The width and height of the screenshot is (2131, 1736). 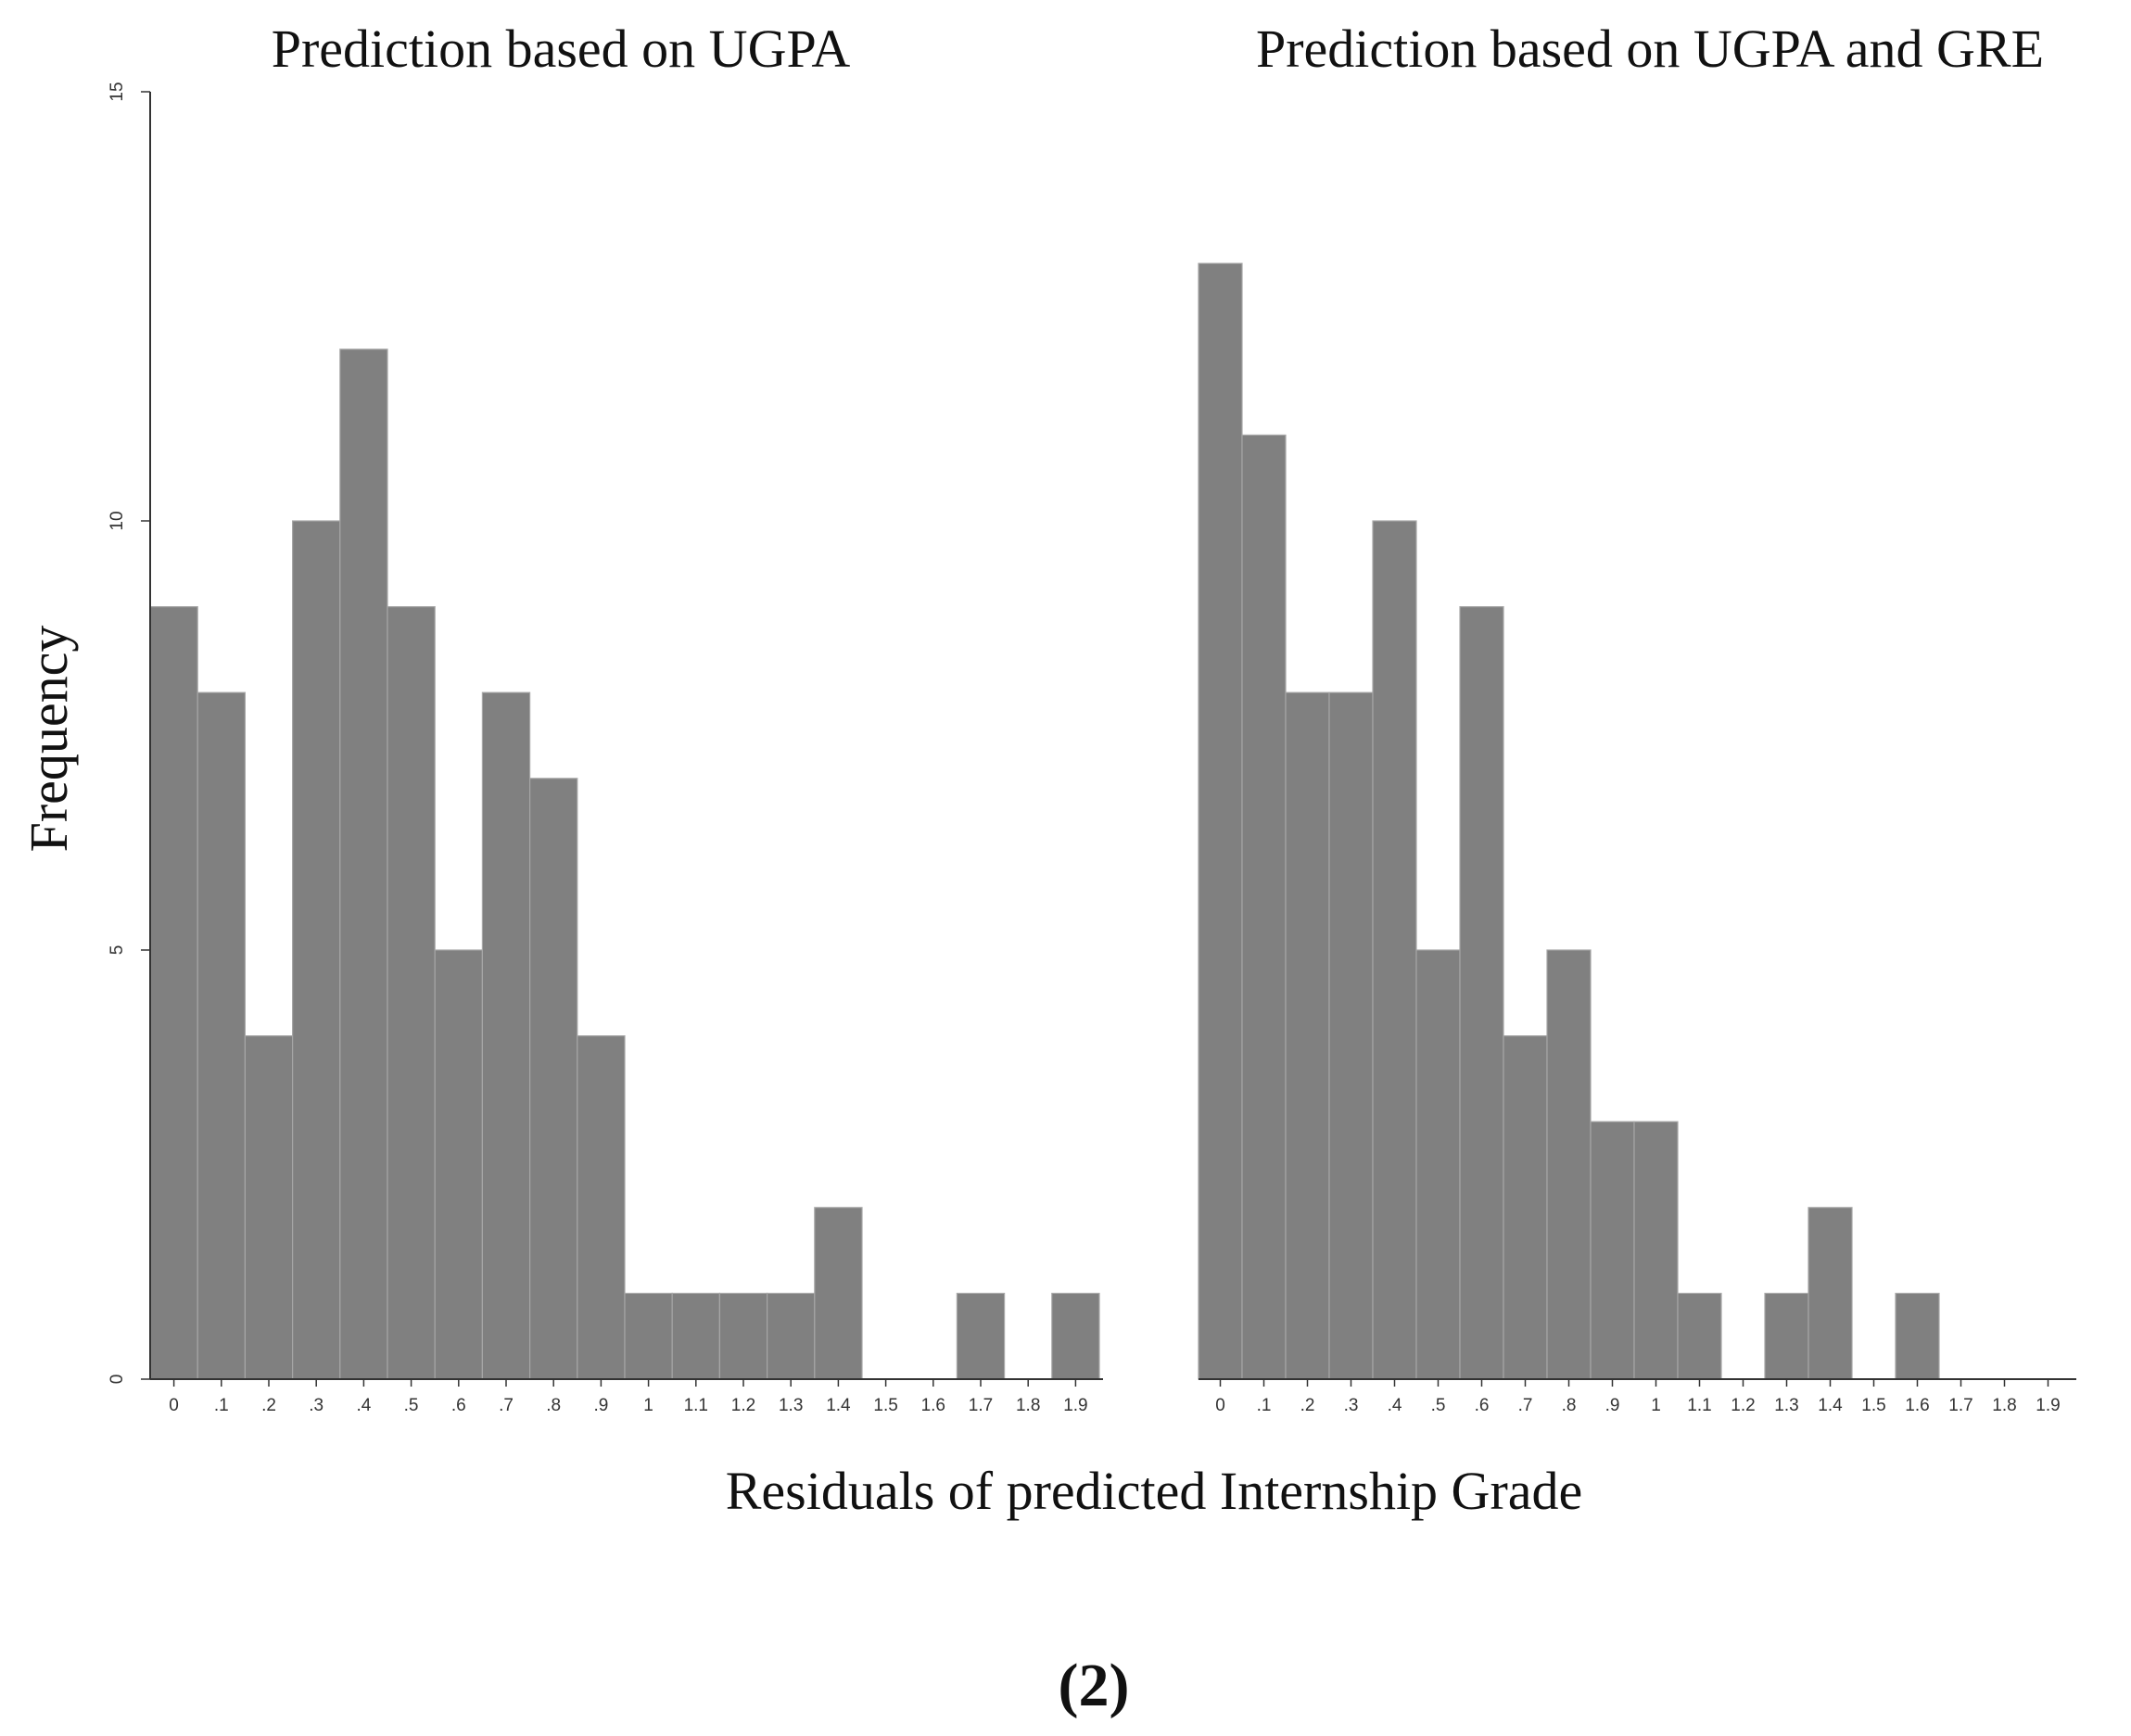 What do you see at coordinates (221, 1405) in the screenshot?
I see `left-x-tick-label-1: .1` at bounding box center [221, 1405].